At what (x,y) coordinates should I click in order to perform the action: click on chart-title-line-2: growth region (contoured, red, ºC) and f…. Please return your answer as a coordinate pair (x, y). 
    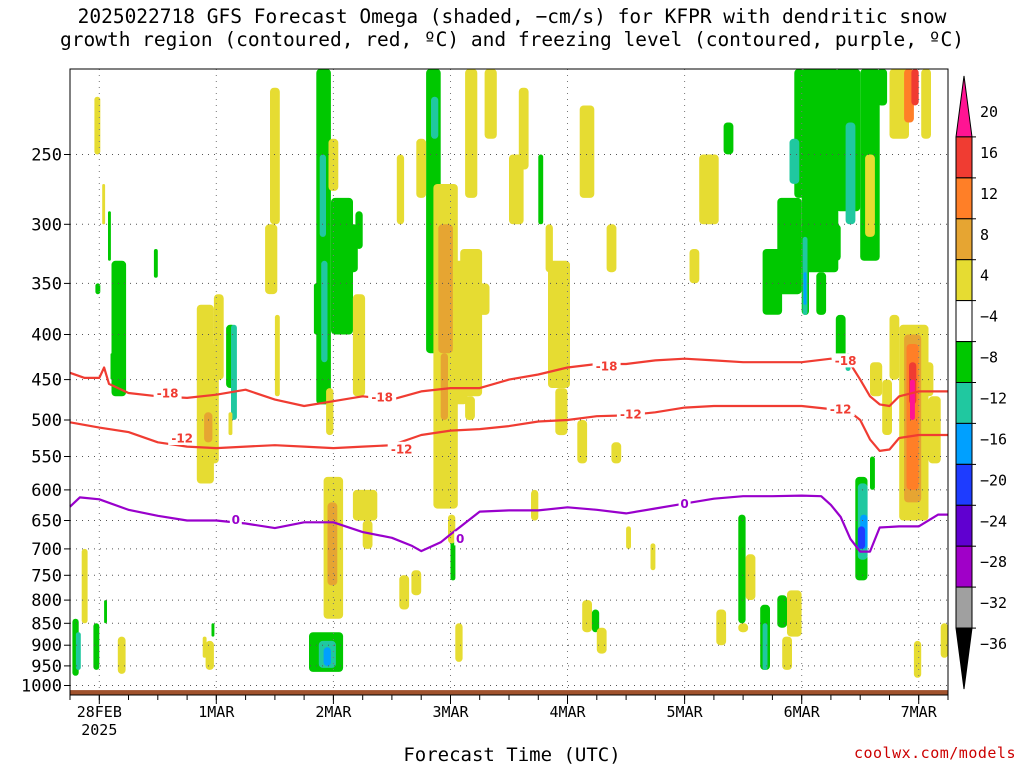
    Looking at the image, I should click on (512, 39).